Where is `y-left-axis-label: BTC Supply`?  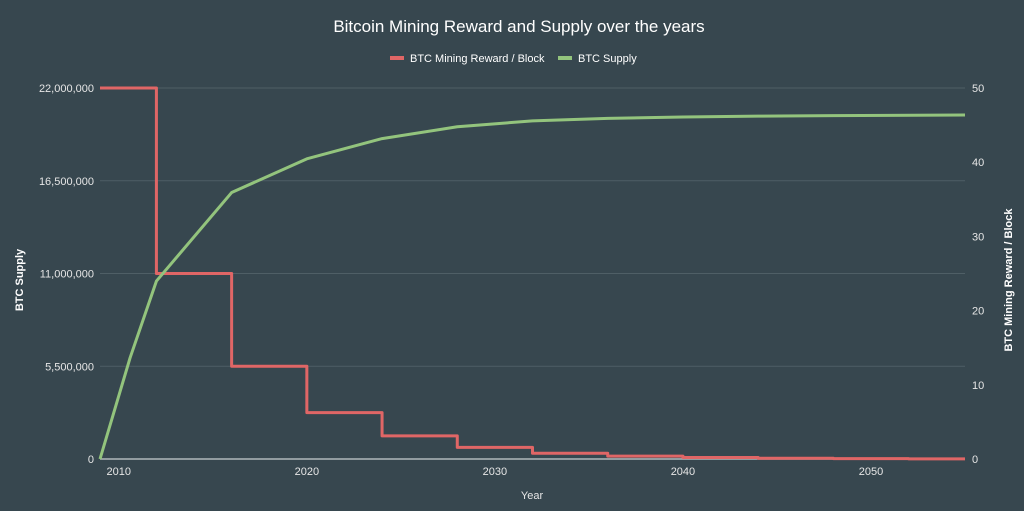 y-left-axis-label: BTC Supply is located at coordinates (20, 279).